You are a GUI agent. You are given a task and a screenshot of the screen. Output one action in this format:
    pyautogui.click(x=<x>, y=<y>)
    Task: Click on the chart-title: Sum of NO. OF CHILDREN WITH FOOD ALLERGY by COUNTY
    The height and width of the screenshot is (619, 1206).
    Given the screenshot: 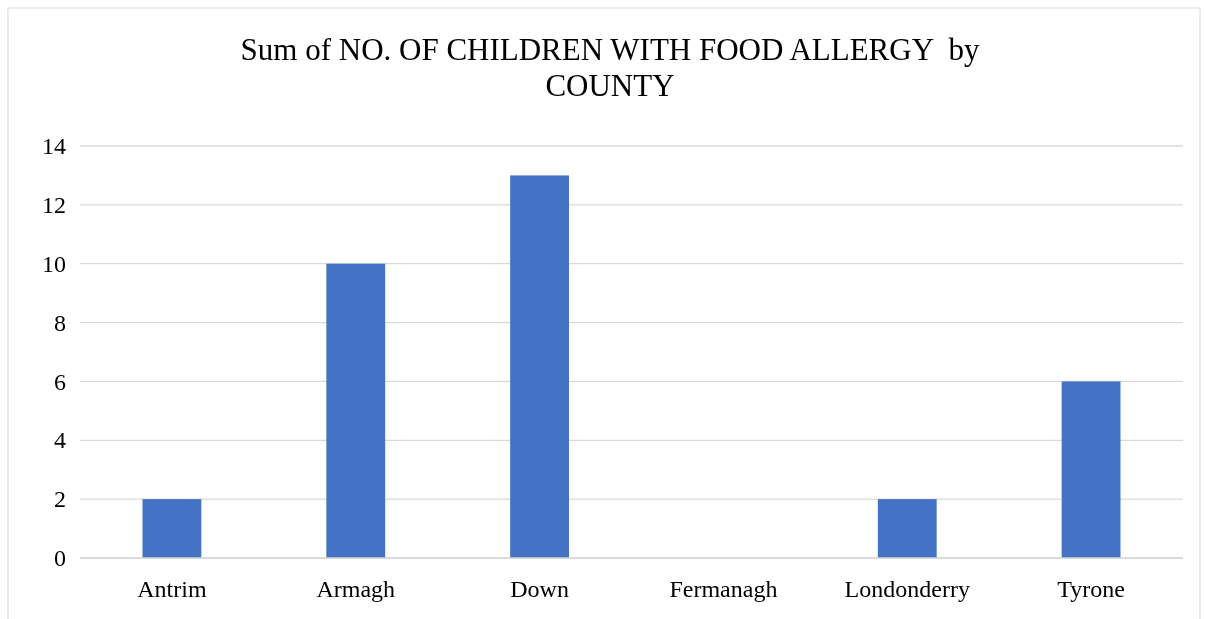 What is the action you would take?
    pyautogui.click(x=610, y=67)
    